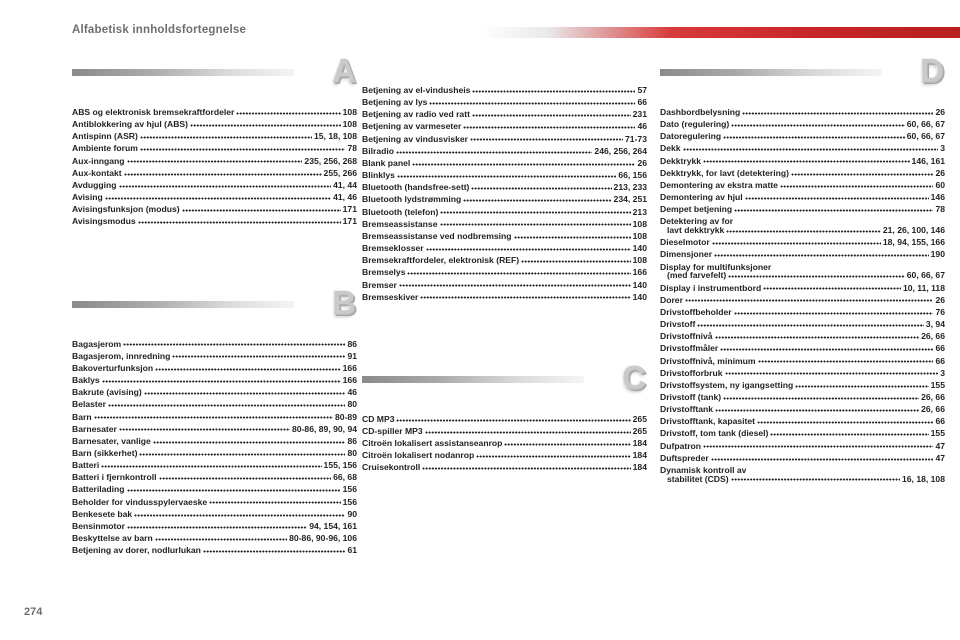 This screenshot has width=960, height=640. What do you see at coordinates (504, 336) in the screenshot?
I see `section-gap` at bounding box center [504, 336].